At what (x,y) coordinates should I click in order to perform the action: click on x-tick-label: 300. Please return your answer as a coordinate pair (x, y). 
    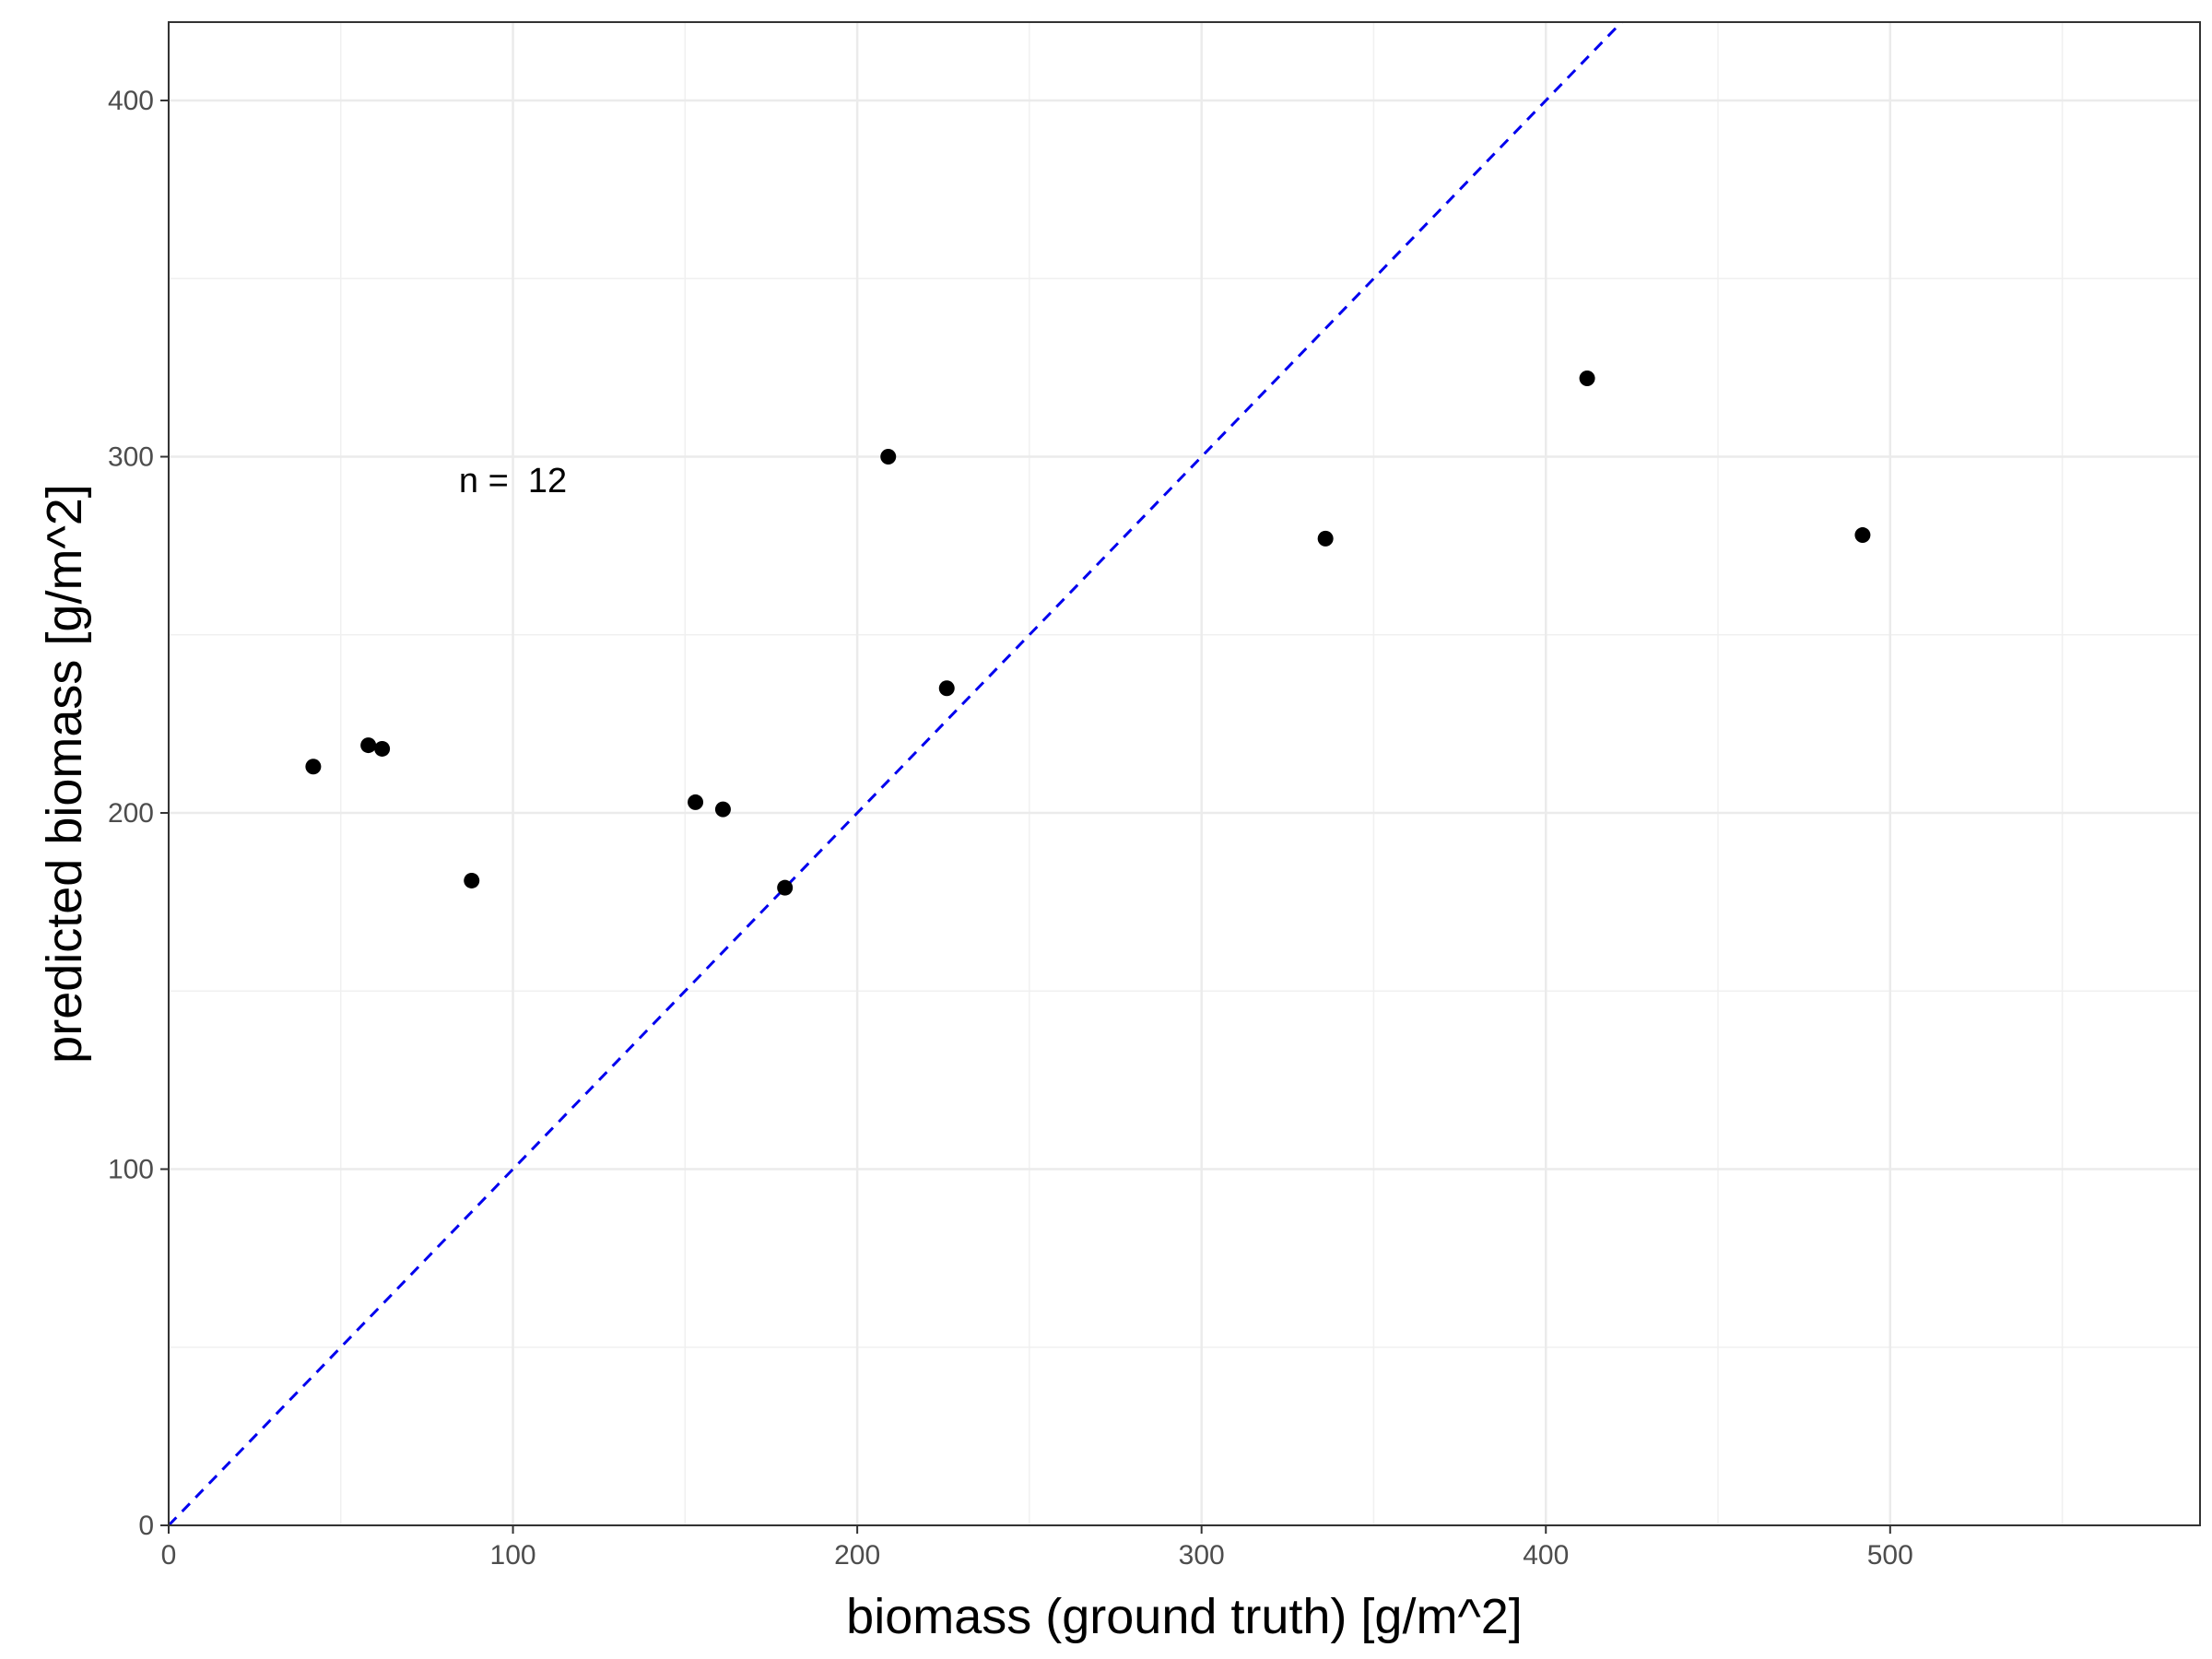
    Looking at the image, I should click on (1202, 1555).